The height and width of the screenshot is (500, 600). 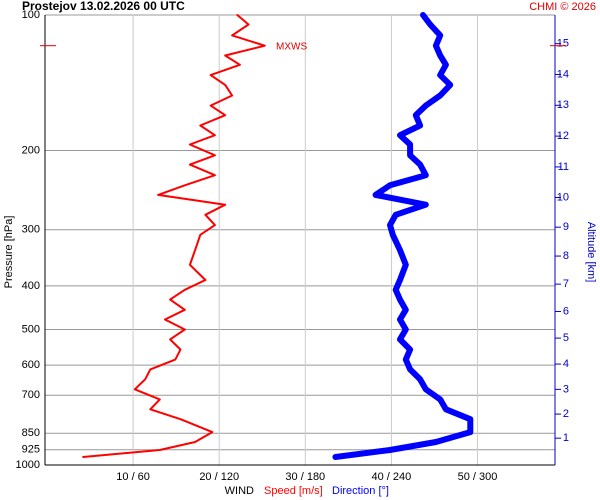 I want to click on x-tick-label: 50 / 300, so click(x=478, y=477).